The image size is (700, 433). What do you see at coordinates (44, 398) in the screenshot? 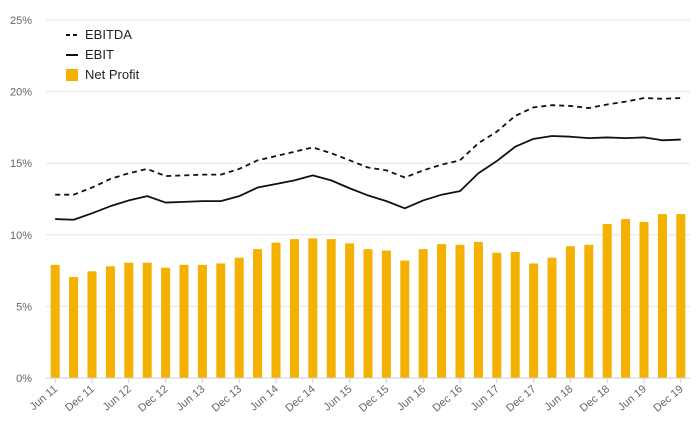
I see `x-tick-label: Jun 11` at bounding box center [44, 398].